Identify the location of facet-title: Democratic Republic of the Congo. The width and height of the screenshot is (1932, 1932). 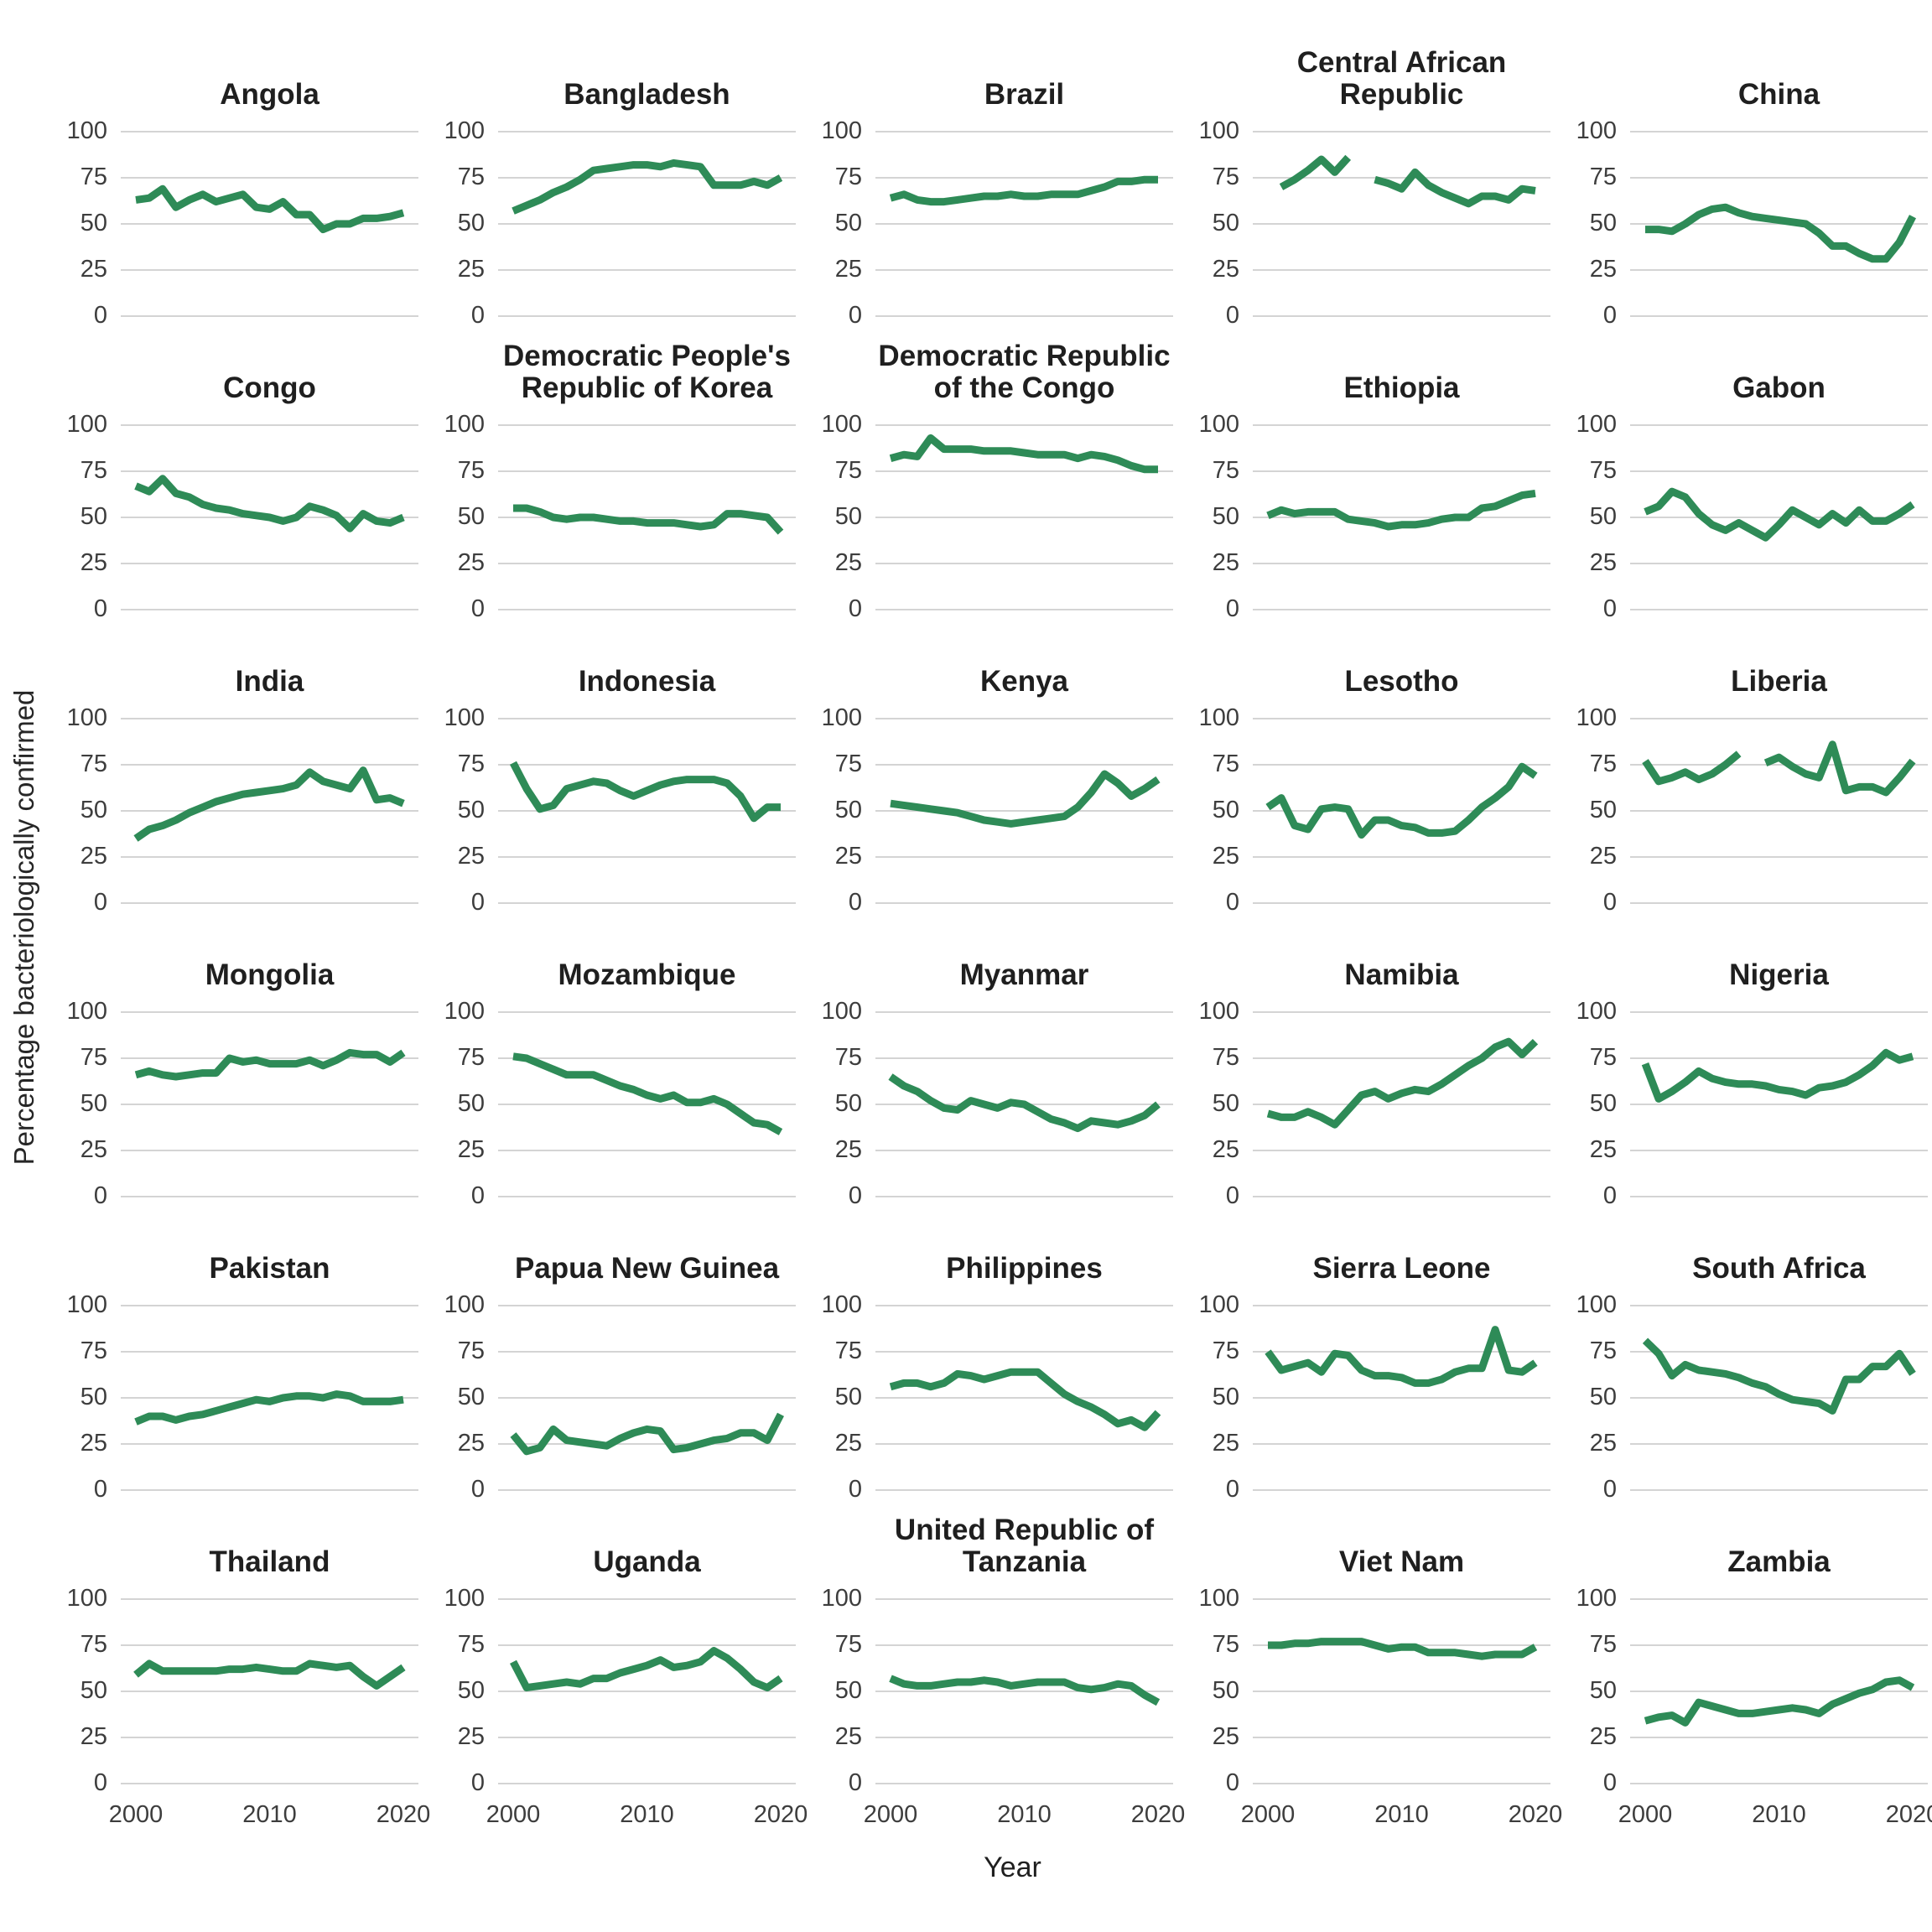
(1024, 372).